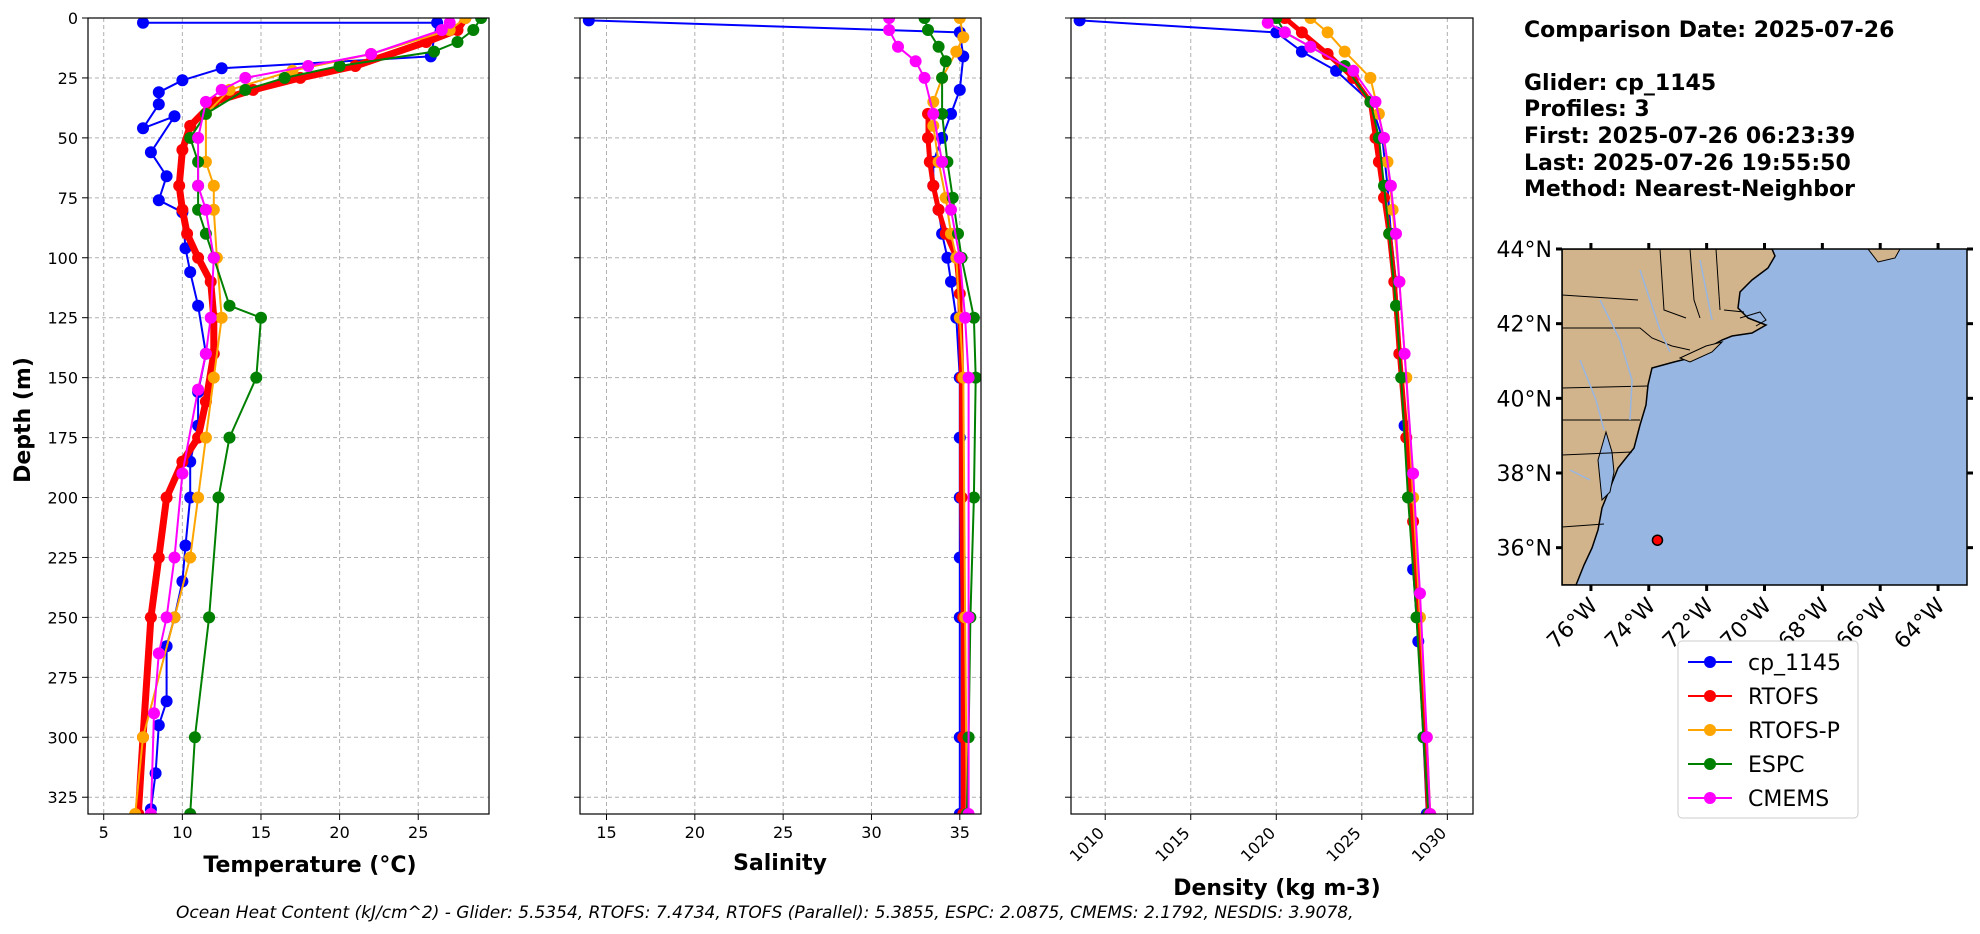 The height and width of the screenshot is (934, 1980). I want to click on y-tick-label: 125, so click(62, 318).